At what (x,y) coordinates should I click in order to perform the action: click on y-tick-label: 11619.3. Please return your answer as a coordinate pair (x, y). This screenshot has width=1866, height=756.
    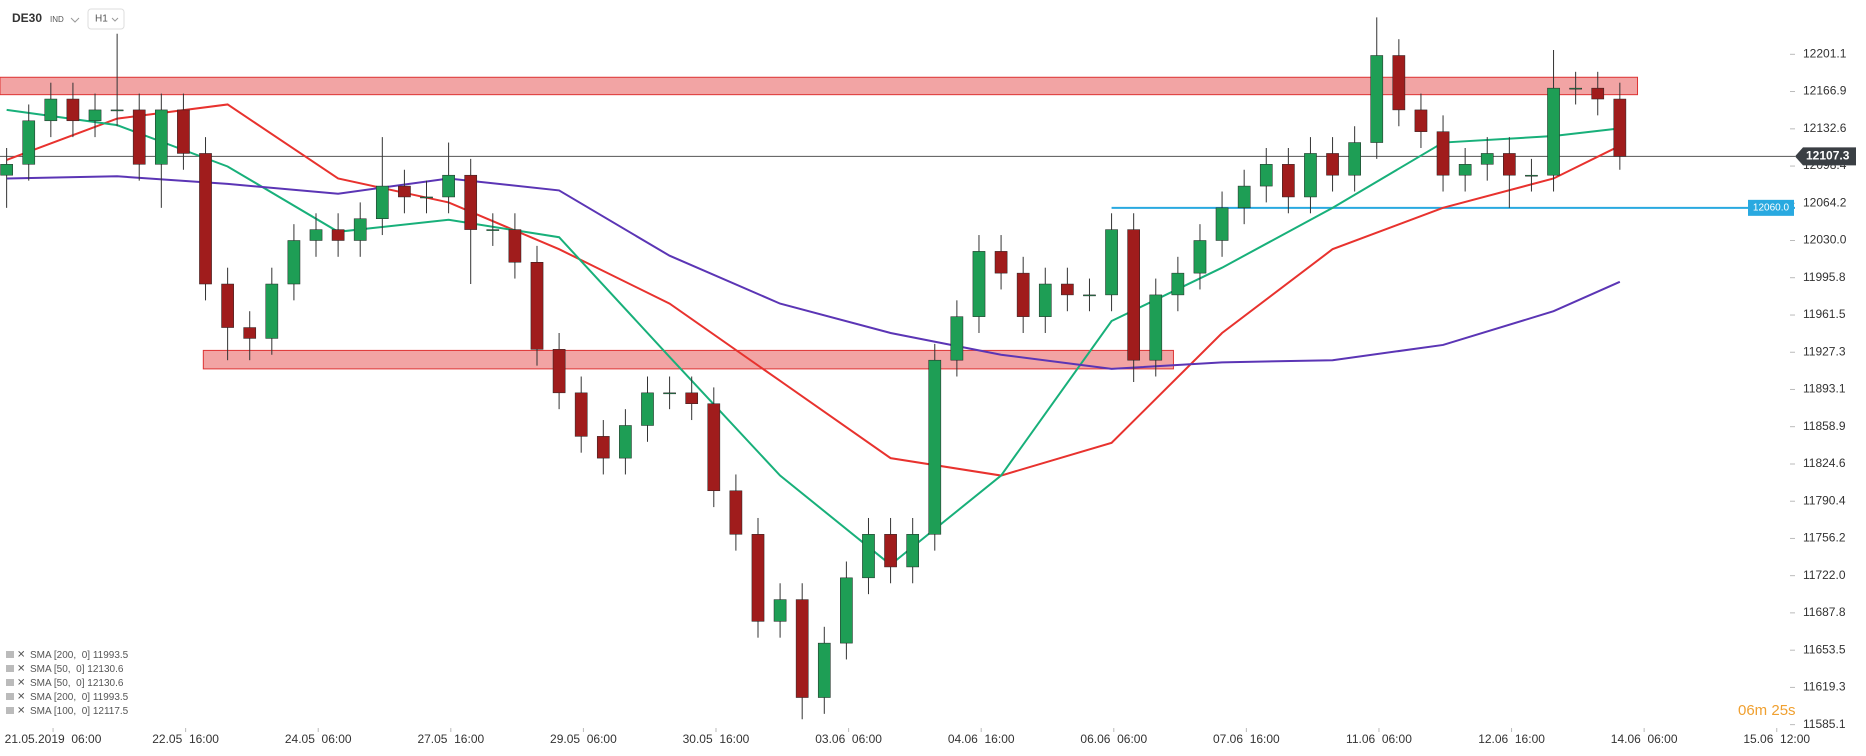
    Looking at the image, I should click on (1824, 687).